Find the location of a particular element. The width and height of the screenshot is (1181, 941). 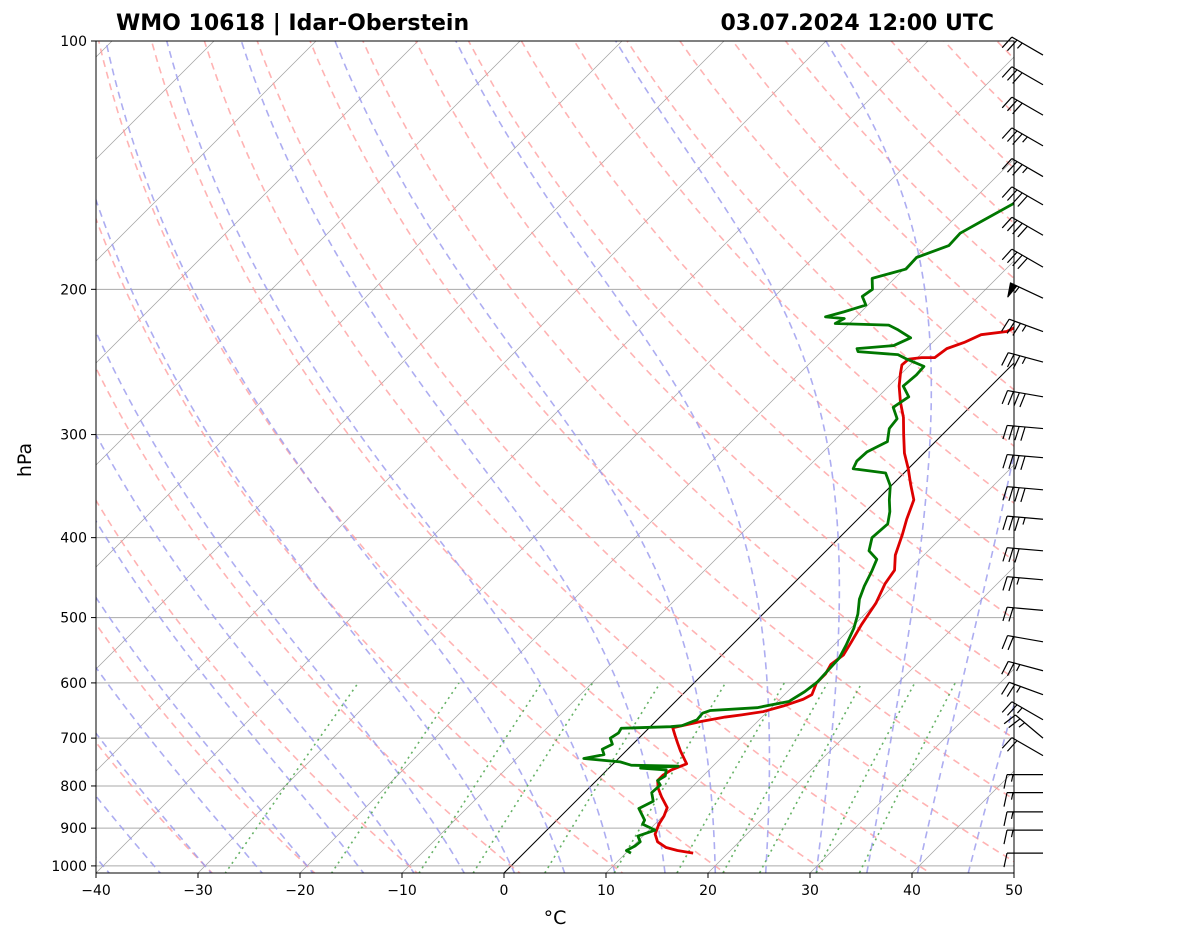

x-tick-label: 30 is located at coordinates (810, 891).